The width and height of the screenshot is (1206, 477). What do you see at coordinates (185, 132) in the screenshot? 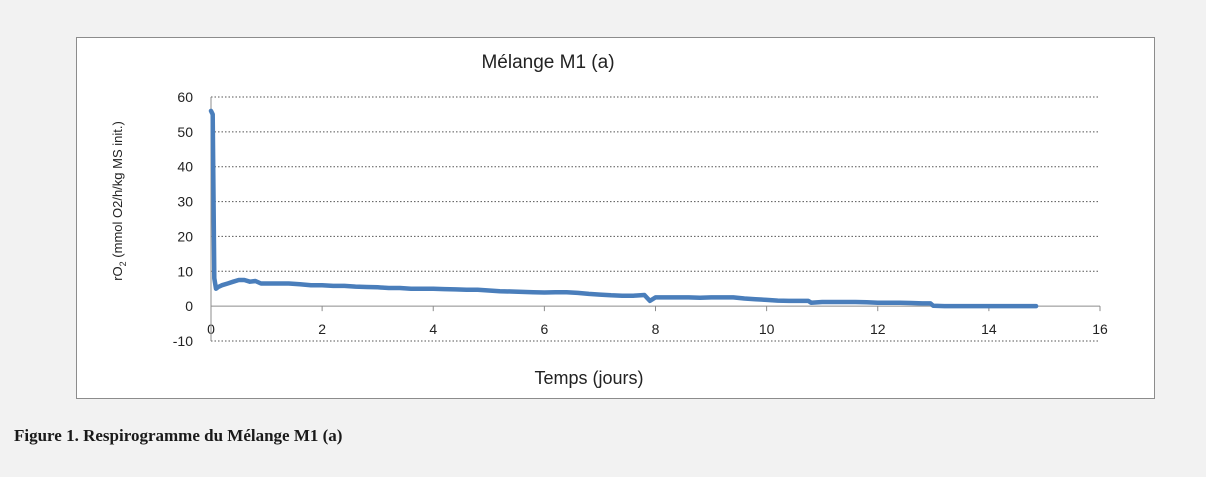
I see `y-tick-label: 50` at bounding box center [185, 132].